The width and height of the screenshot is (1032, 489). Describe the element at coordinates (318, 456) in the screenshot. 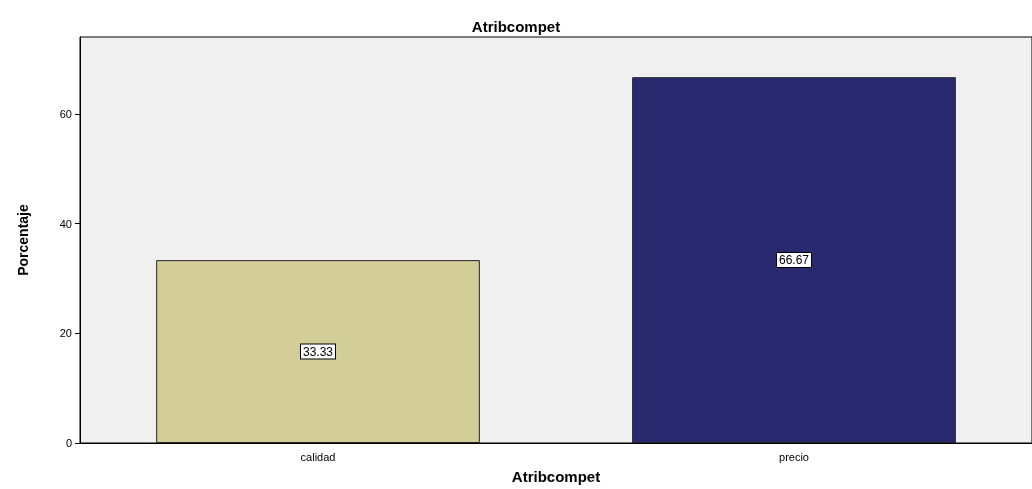

I see `x-tick-label: calidad` at that location.